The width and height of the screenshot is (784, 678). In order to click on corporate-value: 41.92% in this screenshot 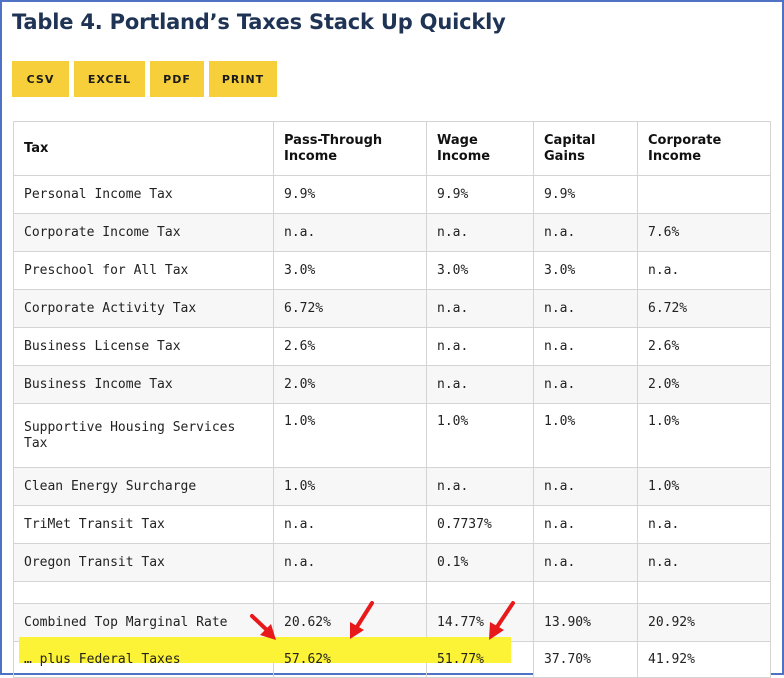, I will do `click(704, 659)`.